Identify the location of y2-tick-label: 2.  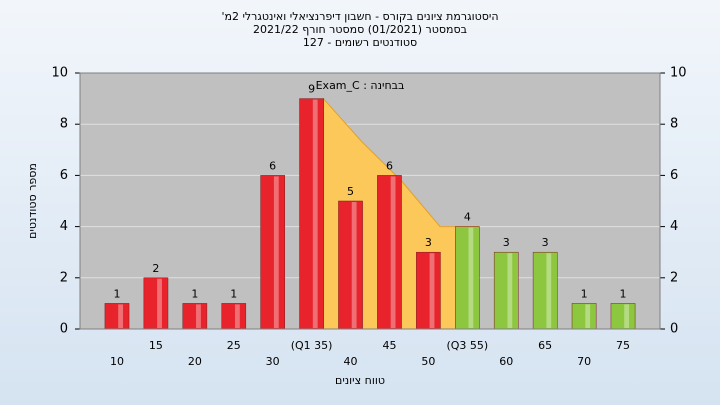
(674, 277).